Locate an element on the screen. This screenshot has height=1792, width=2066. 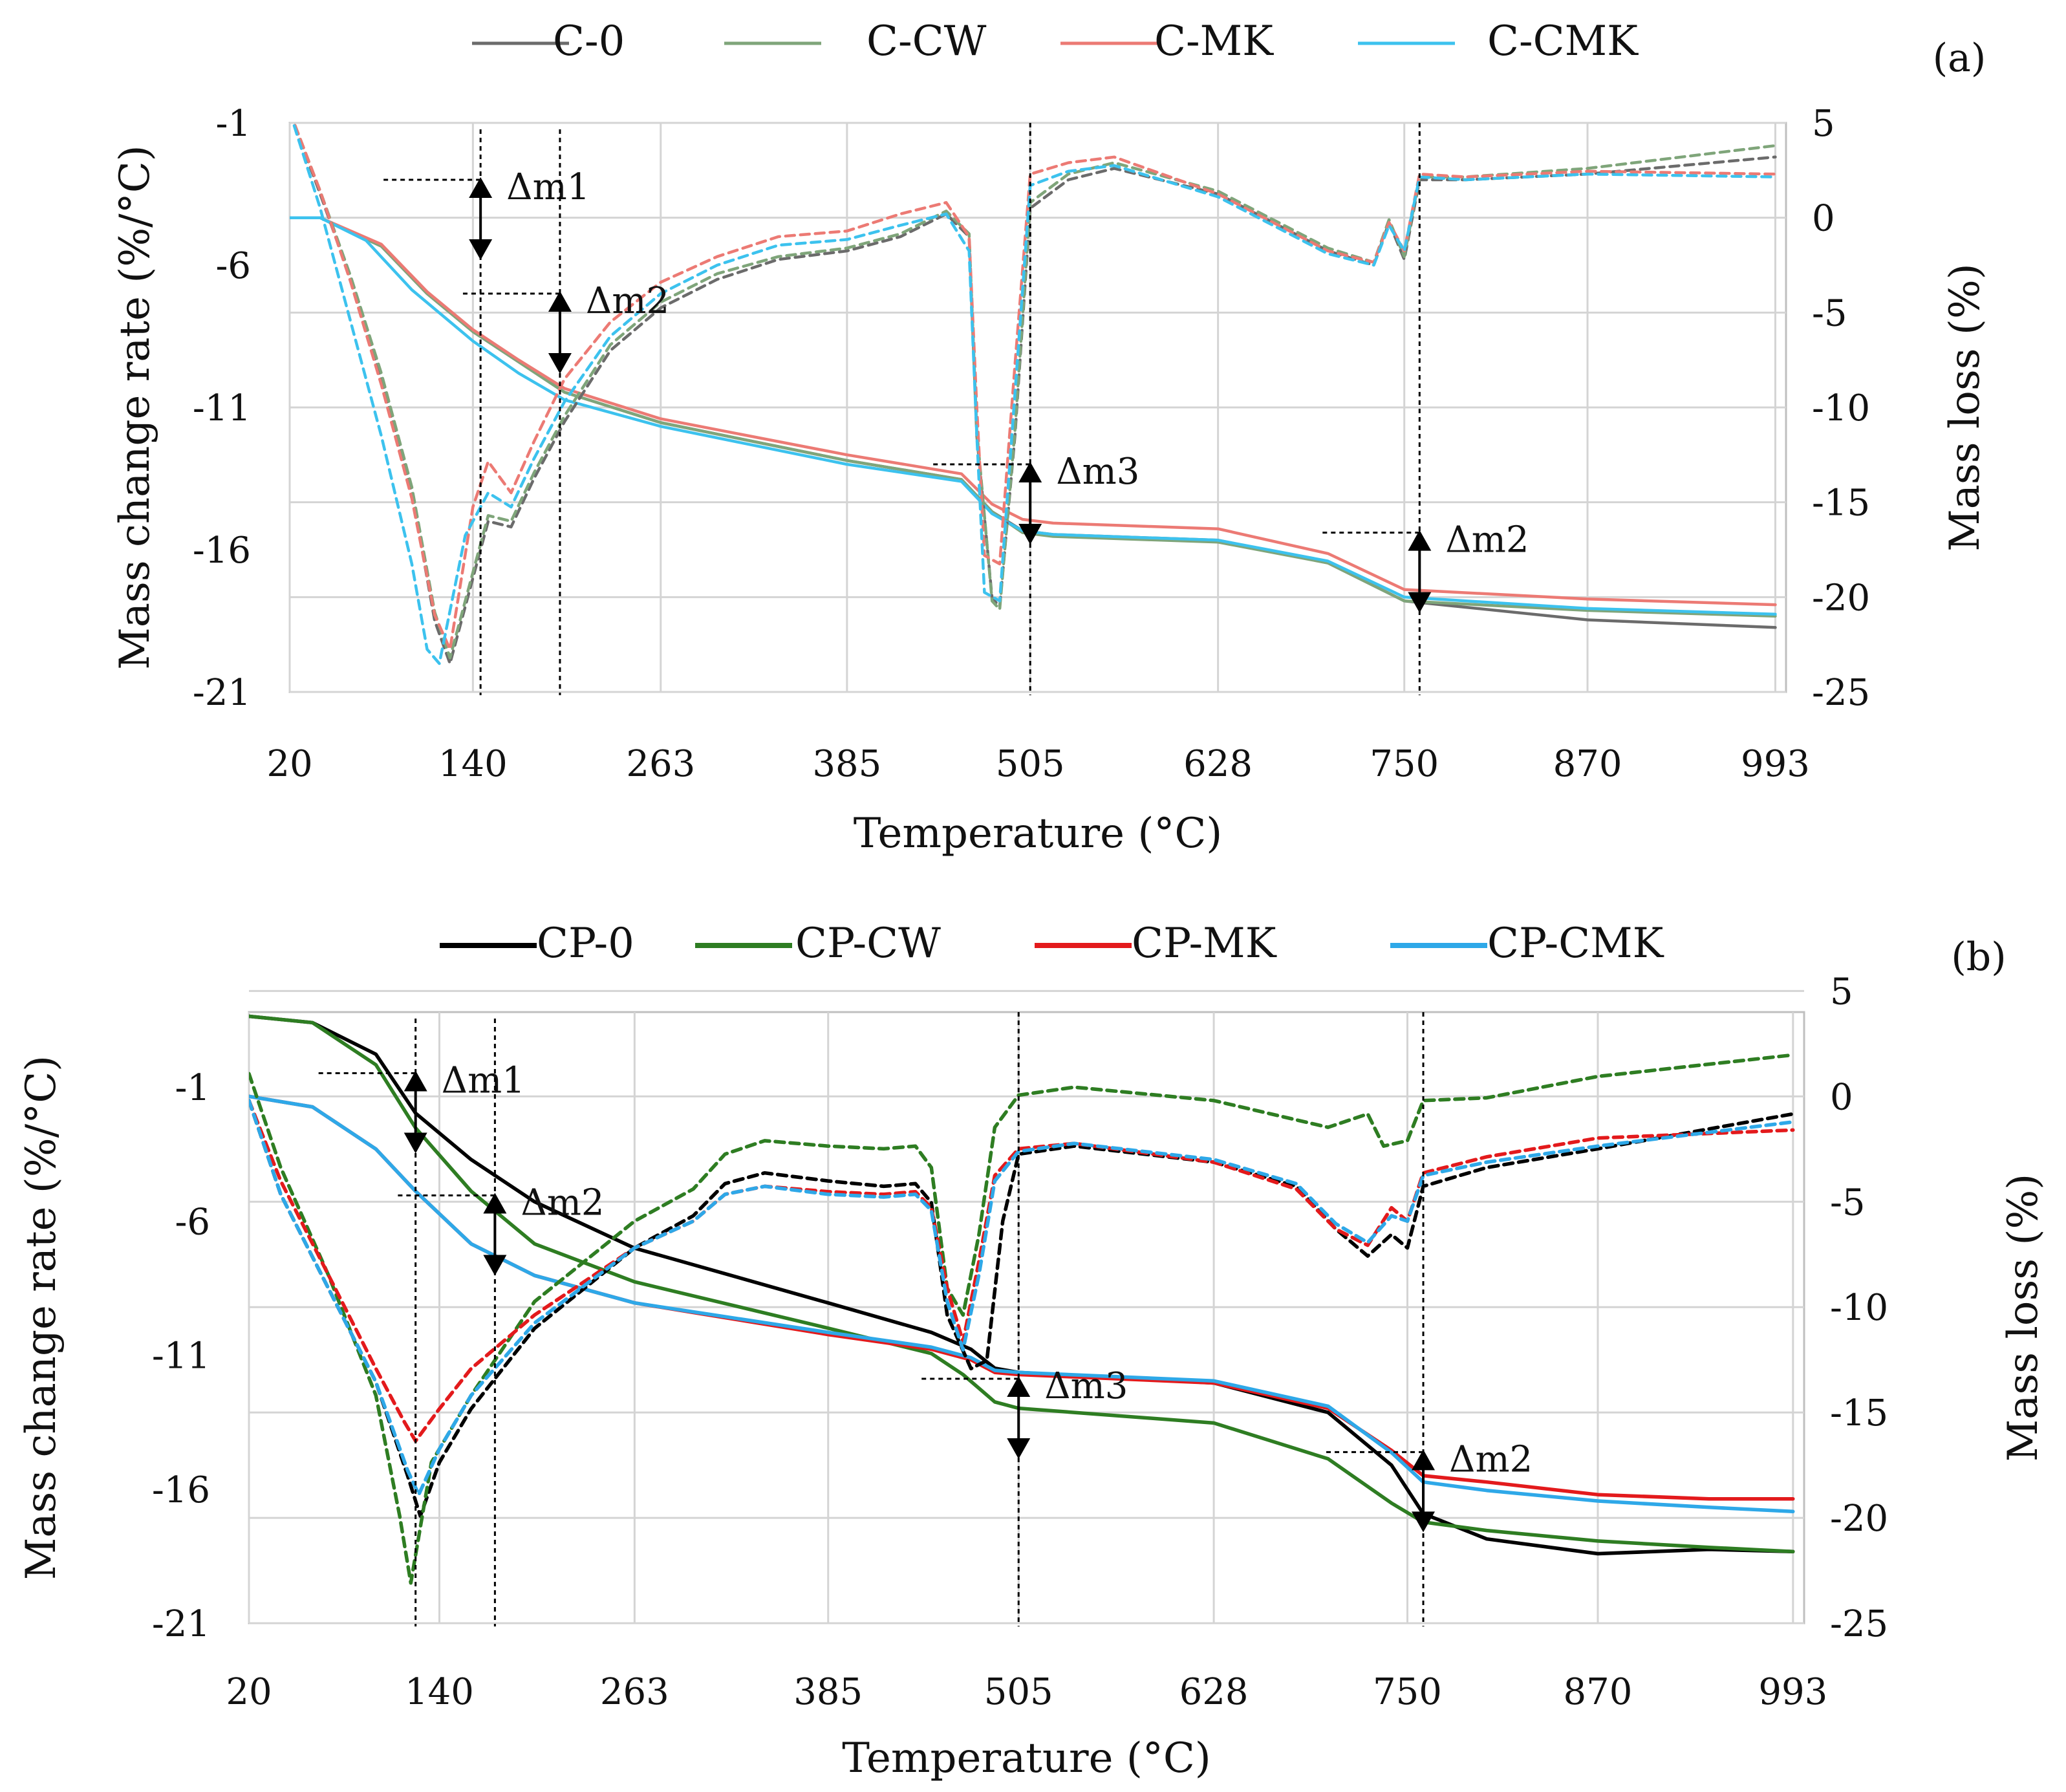
legend-label: CP-CW is located at coordinates (868, 943).